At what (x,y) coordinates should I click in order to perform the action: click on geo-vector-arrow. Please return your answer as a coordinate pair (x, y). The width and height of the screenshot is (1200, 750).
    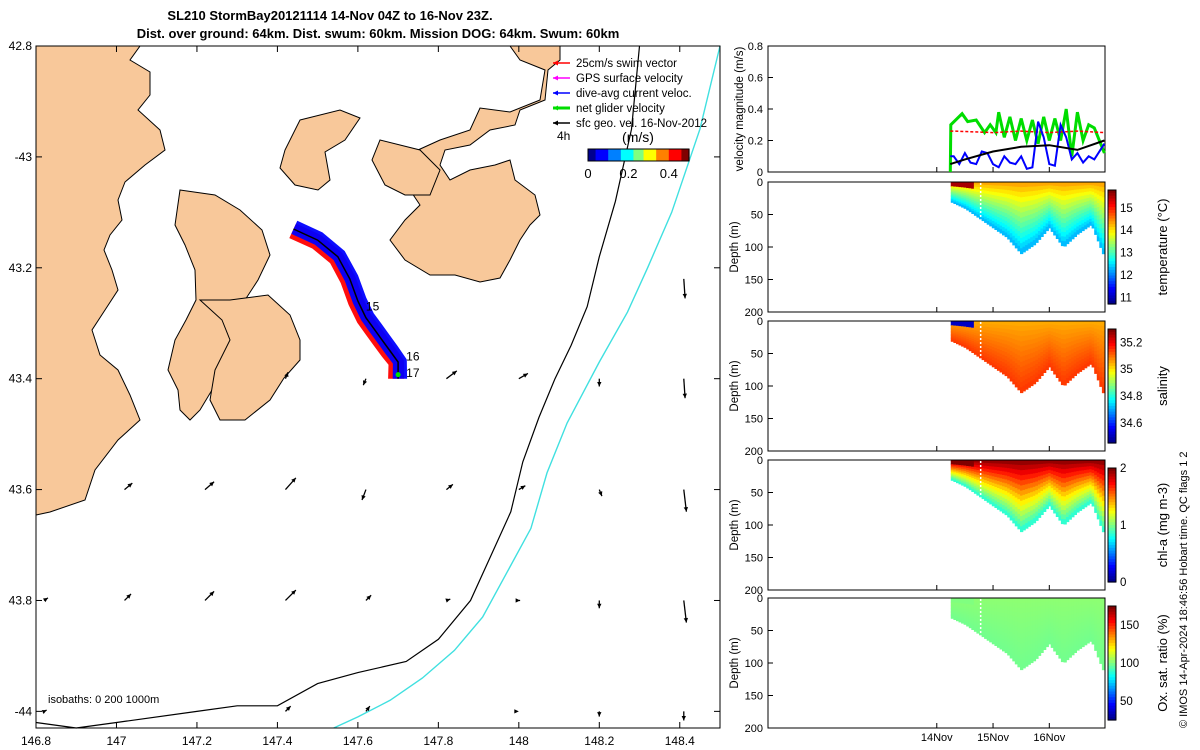
    Looking at the image, I should click on (684, 388).